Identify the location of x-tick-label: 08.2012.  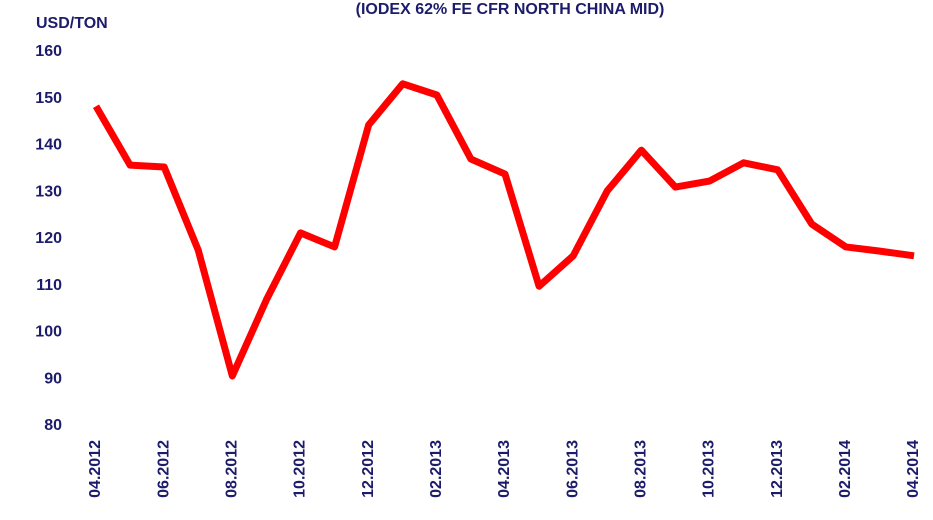
(232, 469).